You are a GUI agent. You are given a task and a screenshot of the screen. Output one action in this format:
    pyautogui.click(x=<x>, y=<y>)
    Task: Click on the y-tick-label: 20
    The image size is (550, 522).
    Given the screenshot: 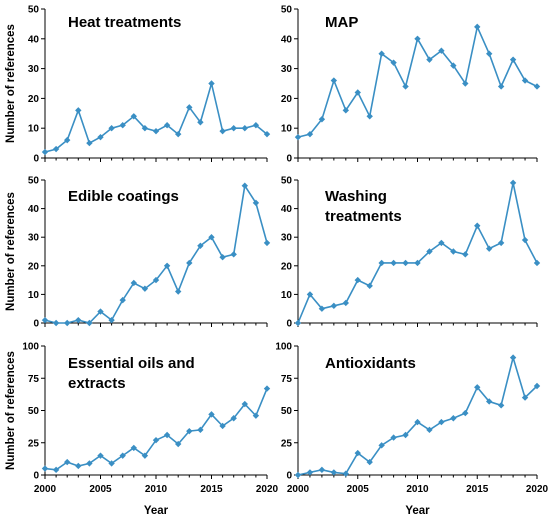 What is the action you would take?
    pyautogui.click(x=287, y=99)
    